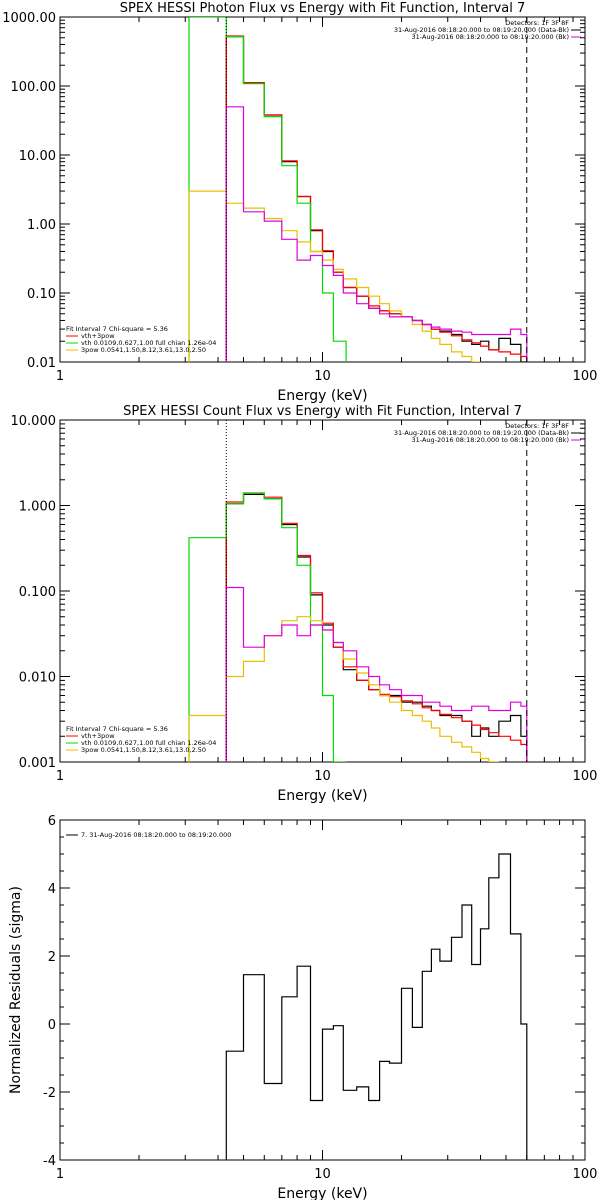 The width and height of the screenshot is (600, 1200). Describe the element at coordinates (37, 507) in the screenshot. I see `y-tick-label: 1.000` at that location.